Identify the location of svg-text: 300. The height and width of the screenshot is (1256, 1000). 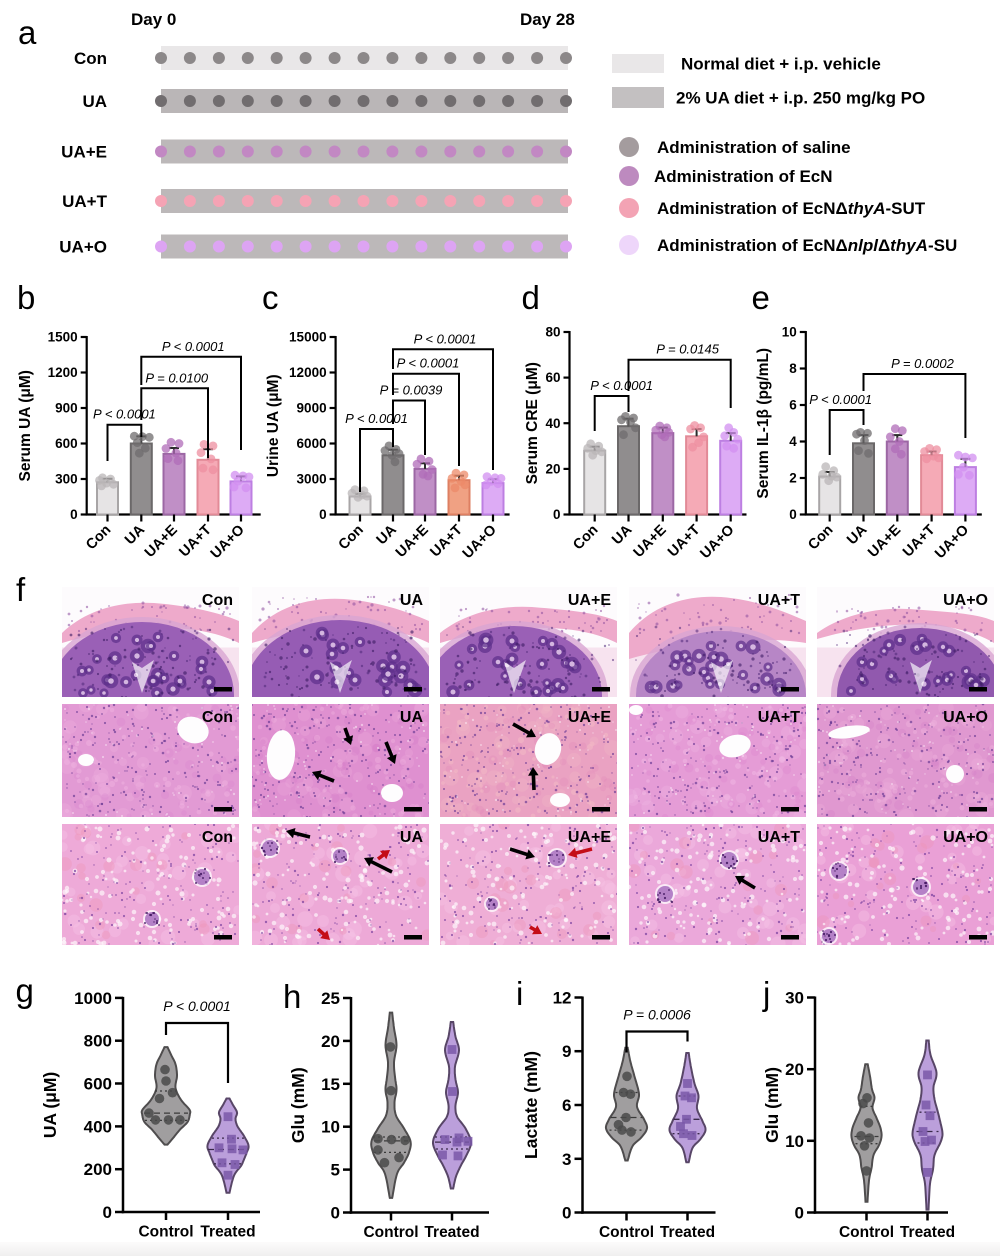
(66, 479).